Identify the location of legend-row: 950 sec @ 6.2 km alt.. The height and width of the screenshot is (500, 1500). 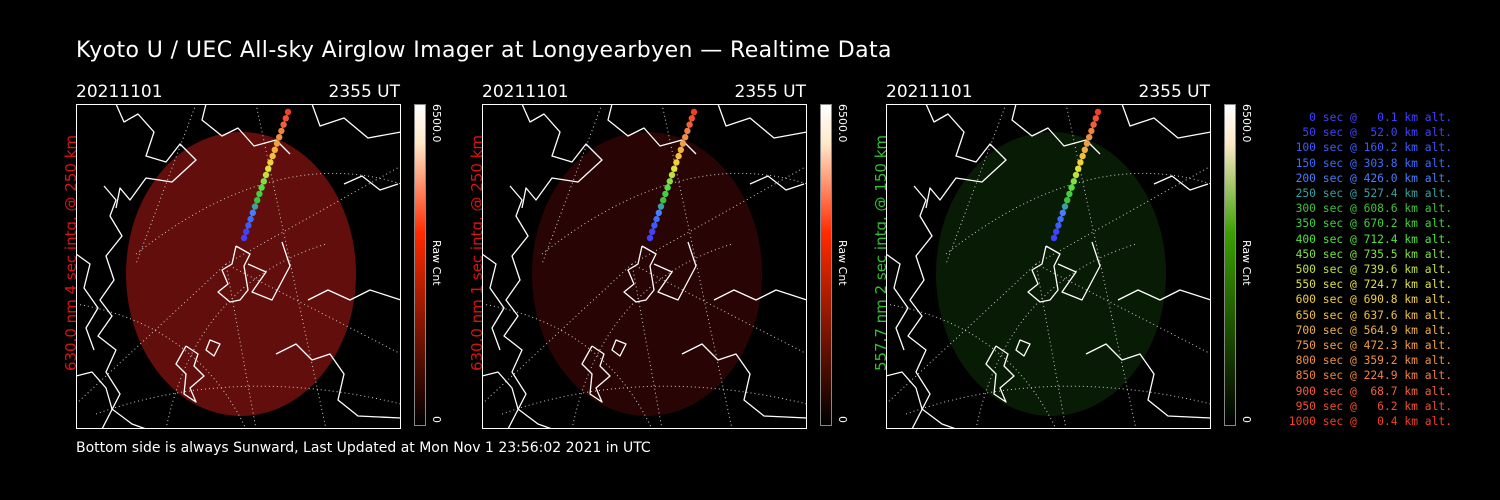
(1373, 406).